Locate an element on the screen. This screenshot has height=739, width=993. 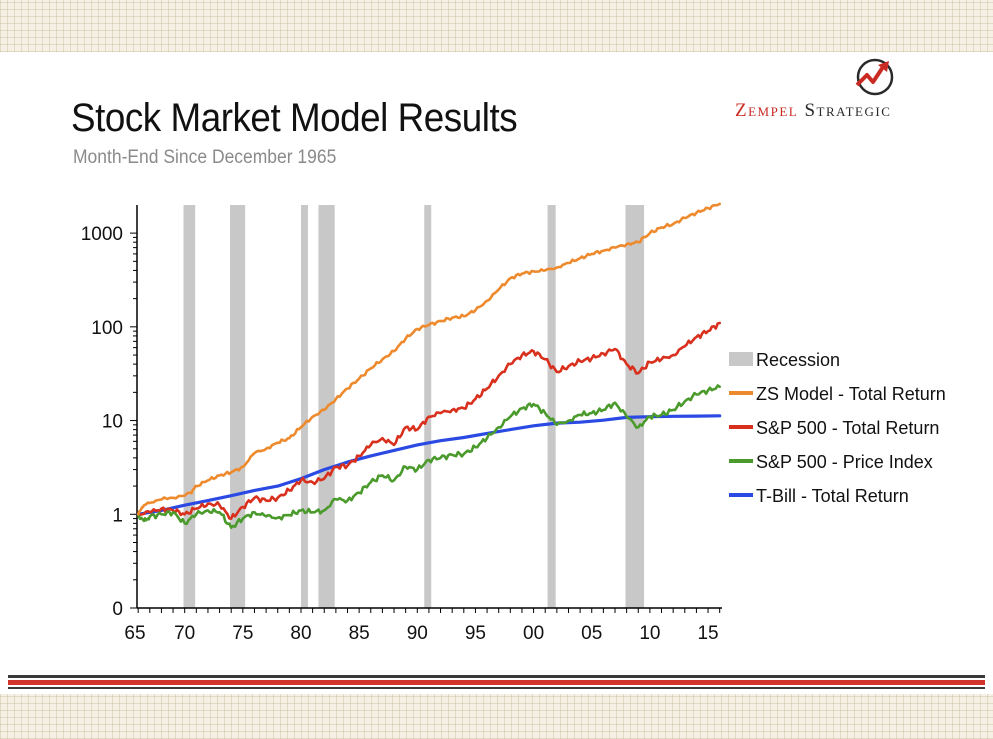
brand-wordmark: Zempel Strategic is located at coordinates (813, 111).